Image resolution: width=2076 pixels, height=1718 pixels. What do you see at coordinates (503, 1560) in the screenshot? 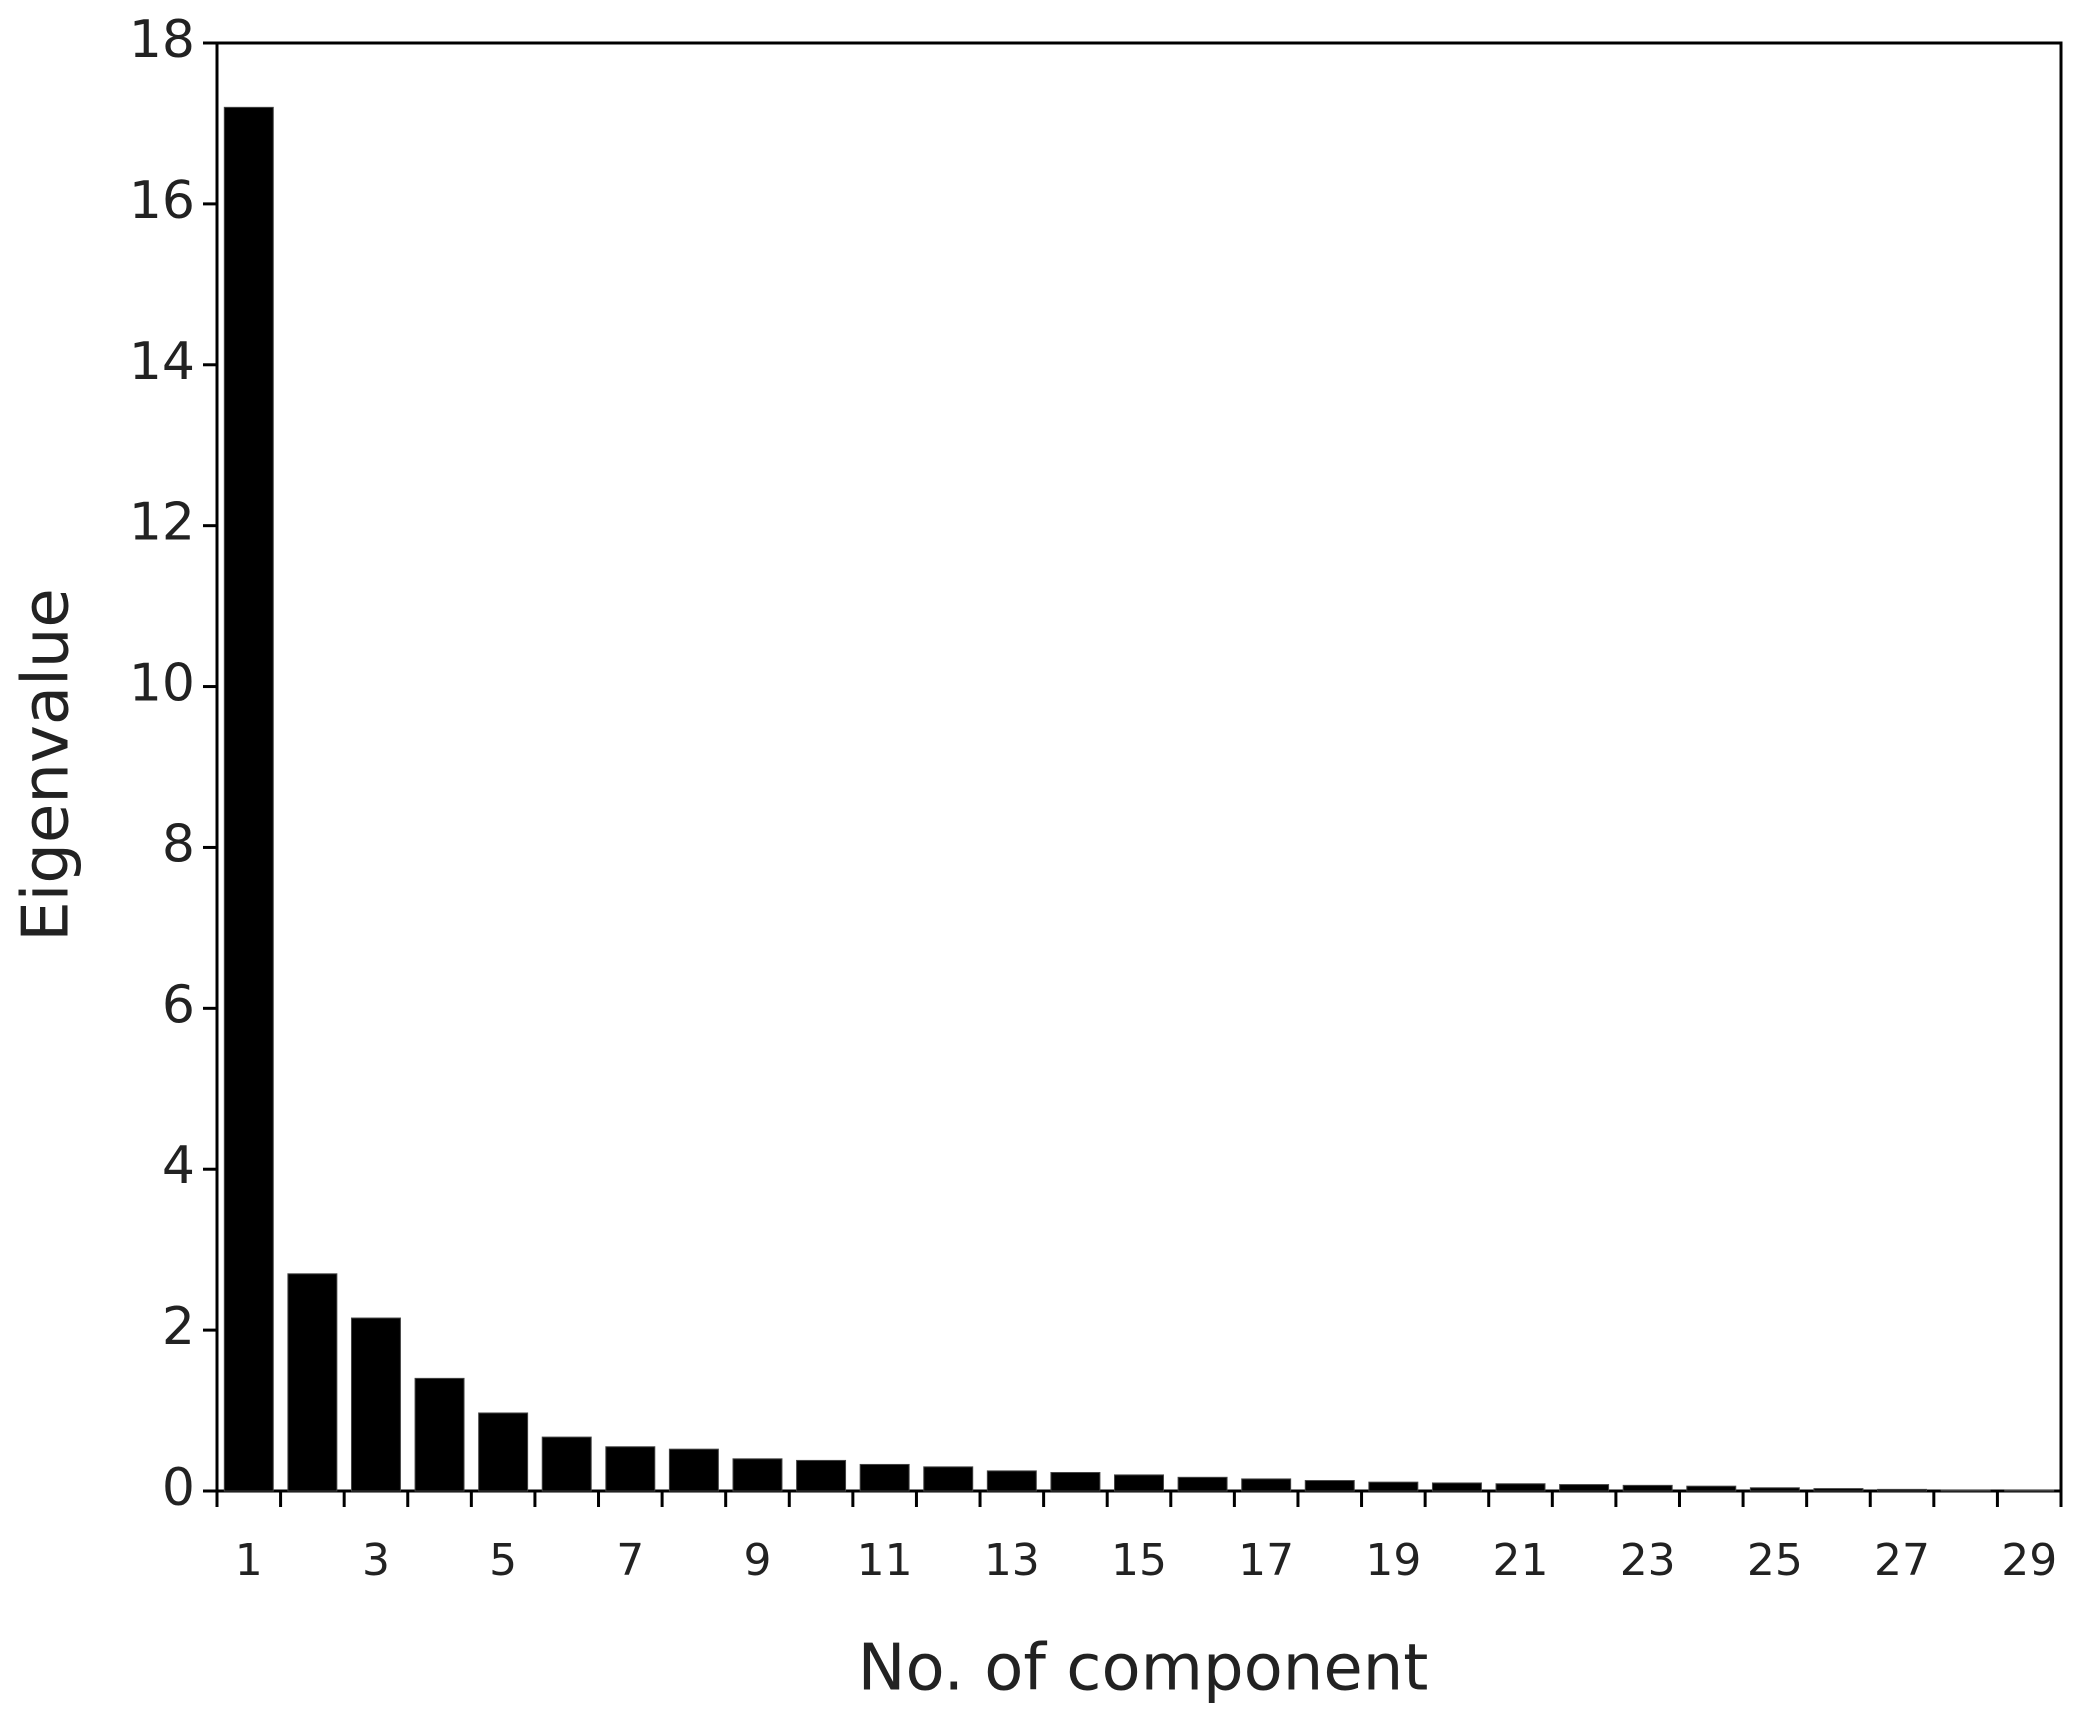
I see `x-tick-label: 5` at bounding box center [503, 1560].